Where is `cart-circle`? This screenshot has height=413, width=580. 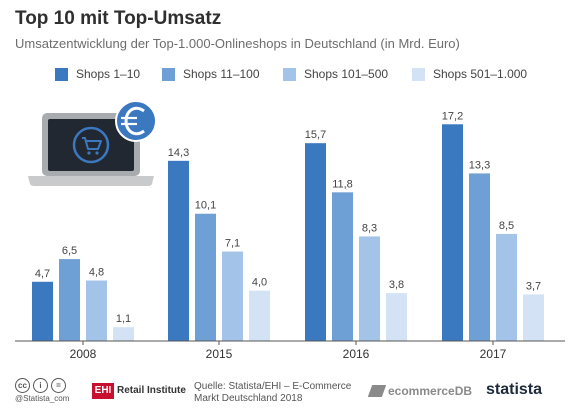
cart-circle is located at coordinates (91, 145).